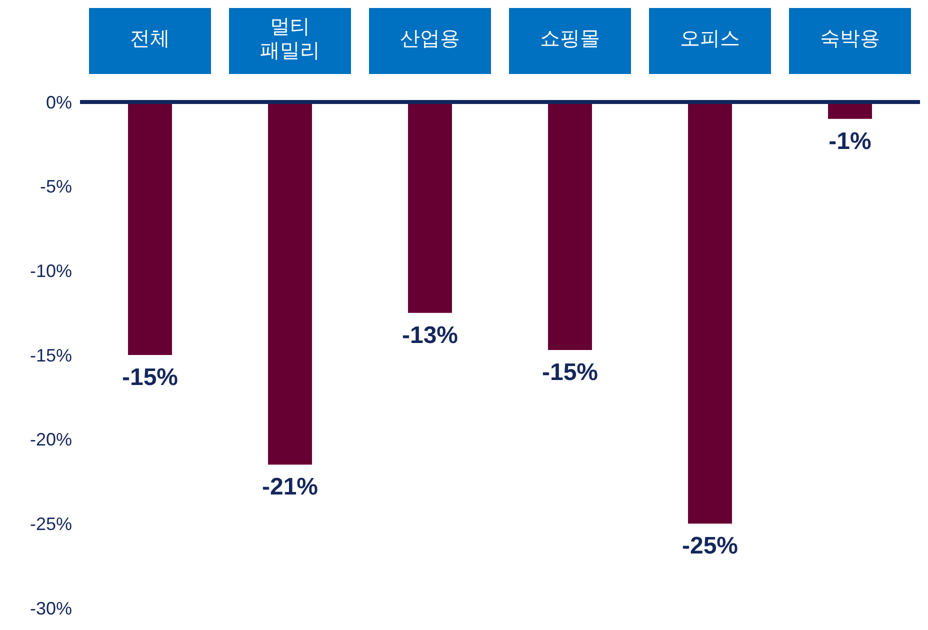  What do you see at coordinates (430, 39) in the screenshot?
I see `x-tick-label: 산업용` at bounding box center [430, 39].